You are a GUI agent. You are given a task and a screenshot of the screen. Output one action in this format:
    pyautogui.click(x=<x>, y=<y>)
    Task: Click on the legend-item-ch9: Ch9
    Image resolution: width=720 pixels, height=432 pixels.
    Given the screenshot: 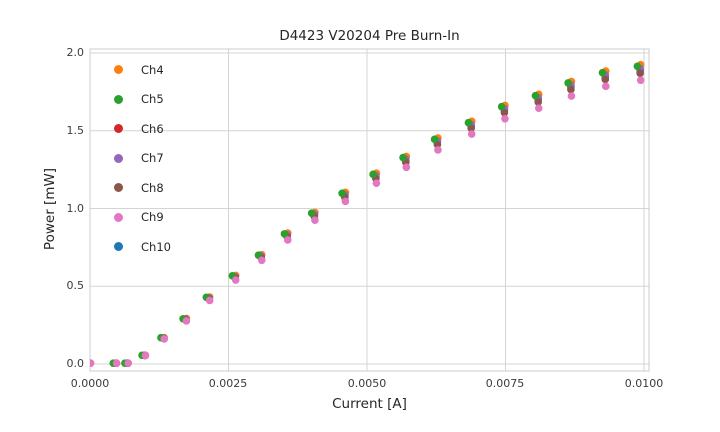 What is the action you would take?
    pyautogui.click(x=142, y=218)
    